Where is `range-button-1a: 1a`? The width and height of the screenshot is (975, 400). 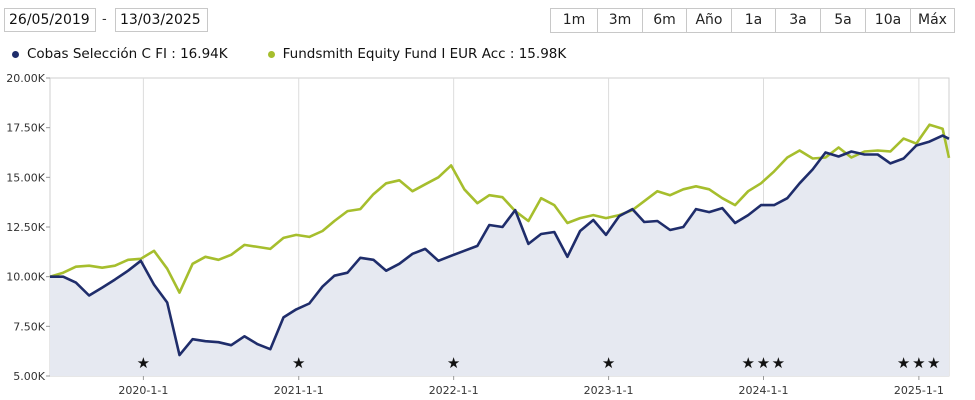
range-button-1a: 1a is located at coordinates (753, 20).